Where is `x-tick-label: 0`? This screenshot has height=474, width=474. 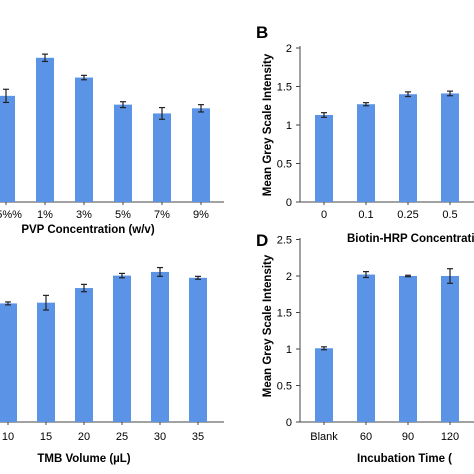 x-tick-label: 0 is located at coordinates (324, 215).